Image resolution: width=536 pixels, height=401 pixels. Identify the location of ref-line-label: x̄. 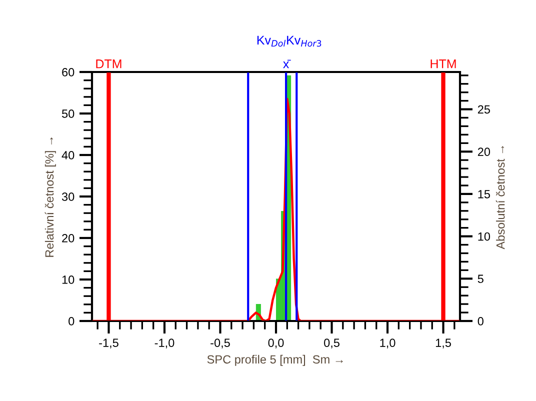
(287, 64).